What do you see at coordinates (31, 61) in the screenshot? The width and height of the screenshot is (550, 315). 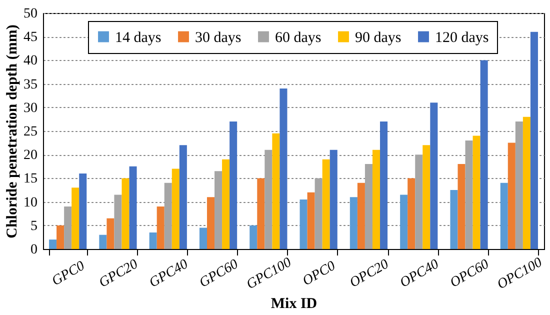 I see `y-tick-label: 40` at bounding box center [31, 61].